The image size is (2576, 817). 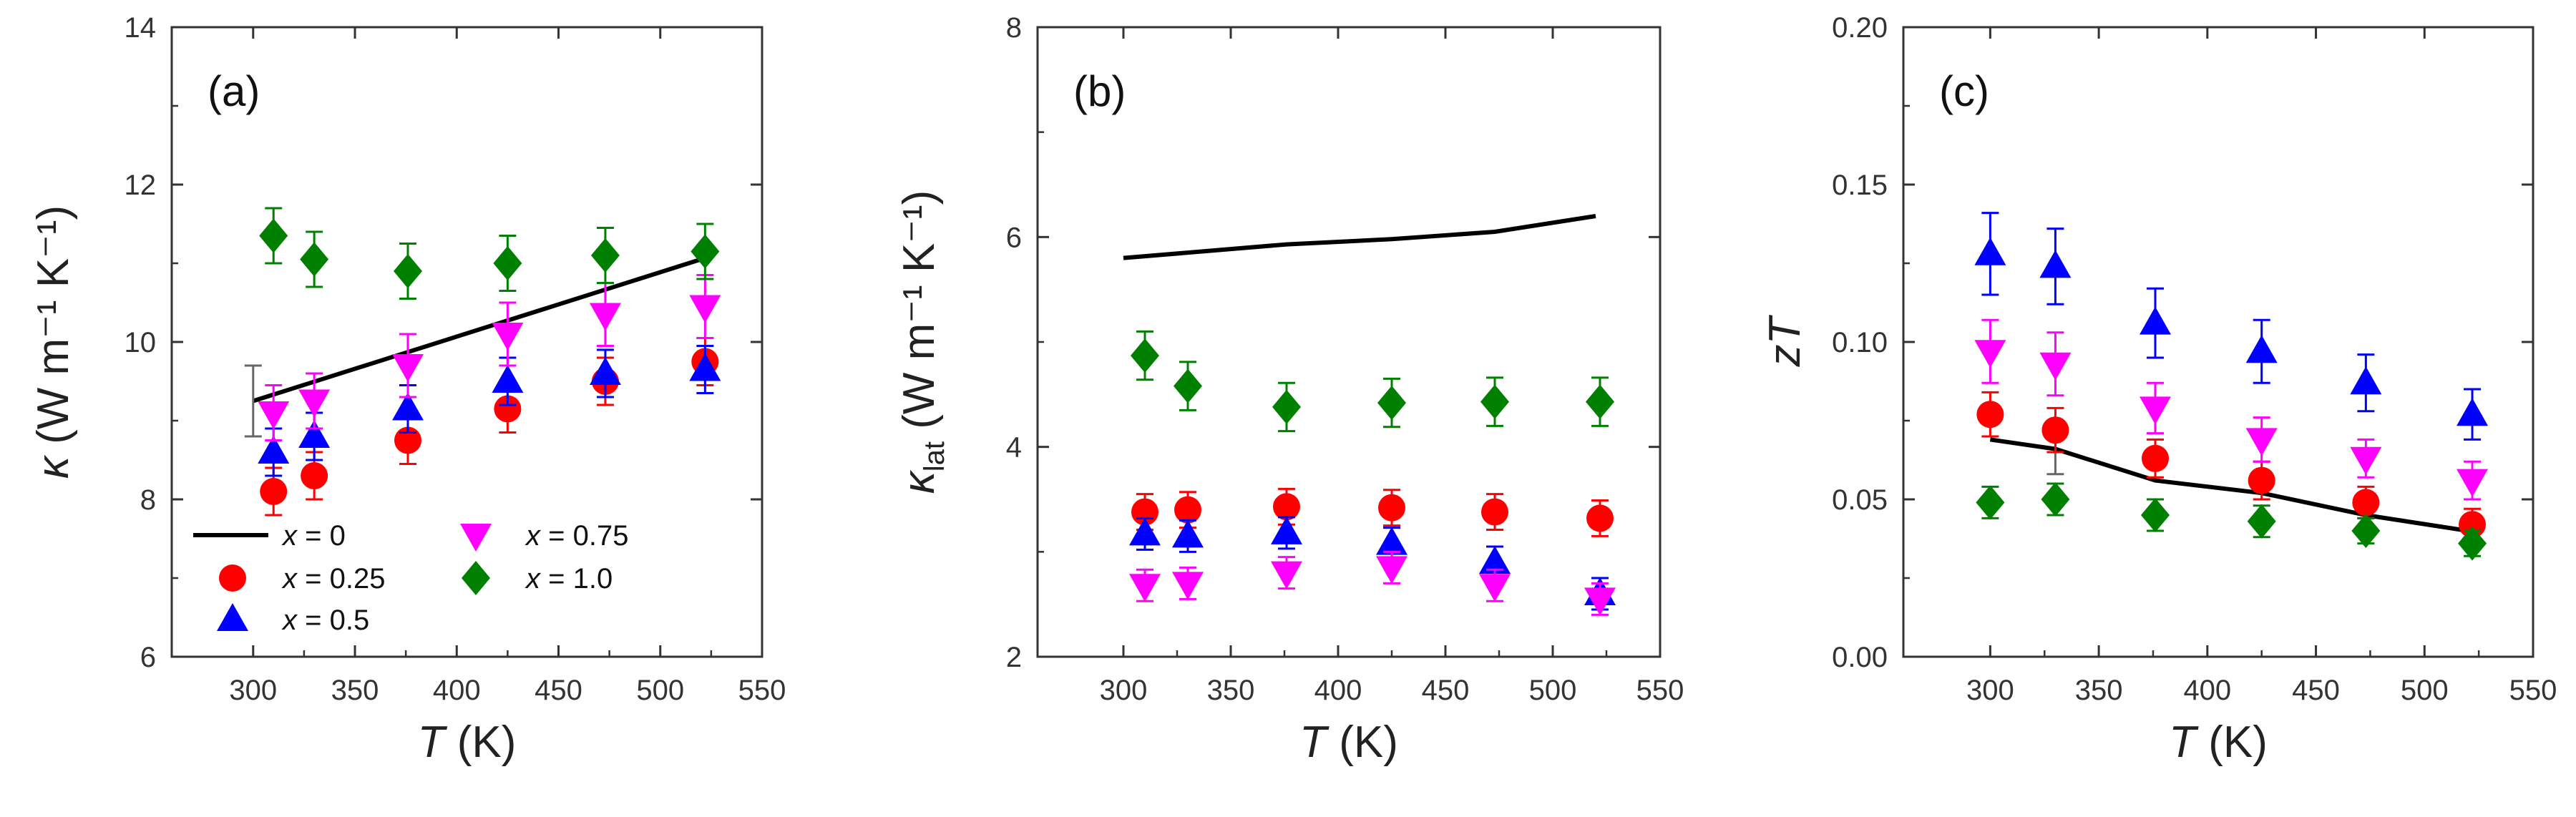 I want to click on legend-entry-x10: x = 1.0, so click(x=537, y=578).